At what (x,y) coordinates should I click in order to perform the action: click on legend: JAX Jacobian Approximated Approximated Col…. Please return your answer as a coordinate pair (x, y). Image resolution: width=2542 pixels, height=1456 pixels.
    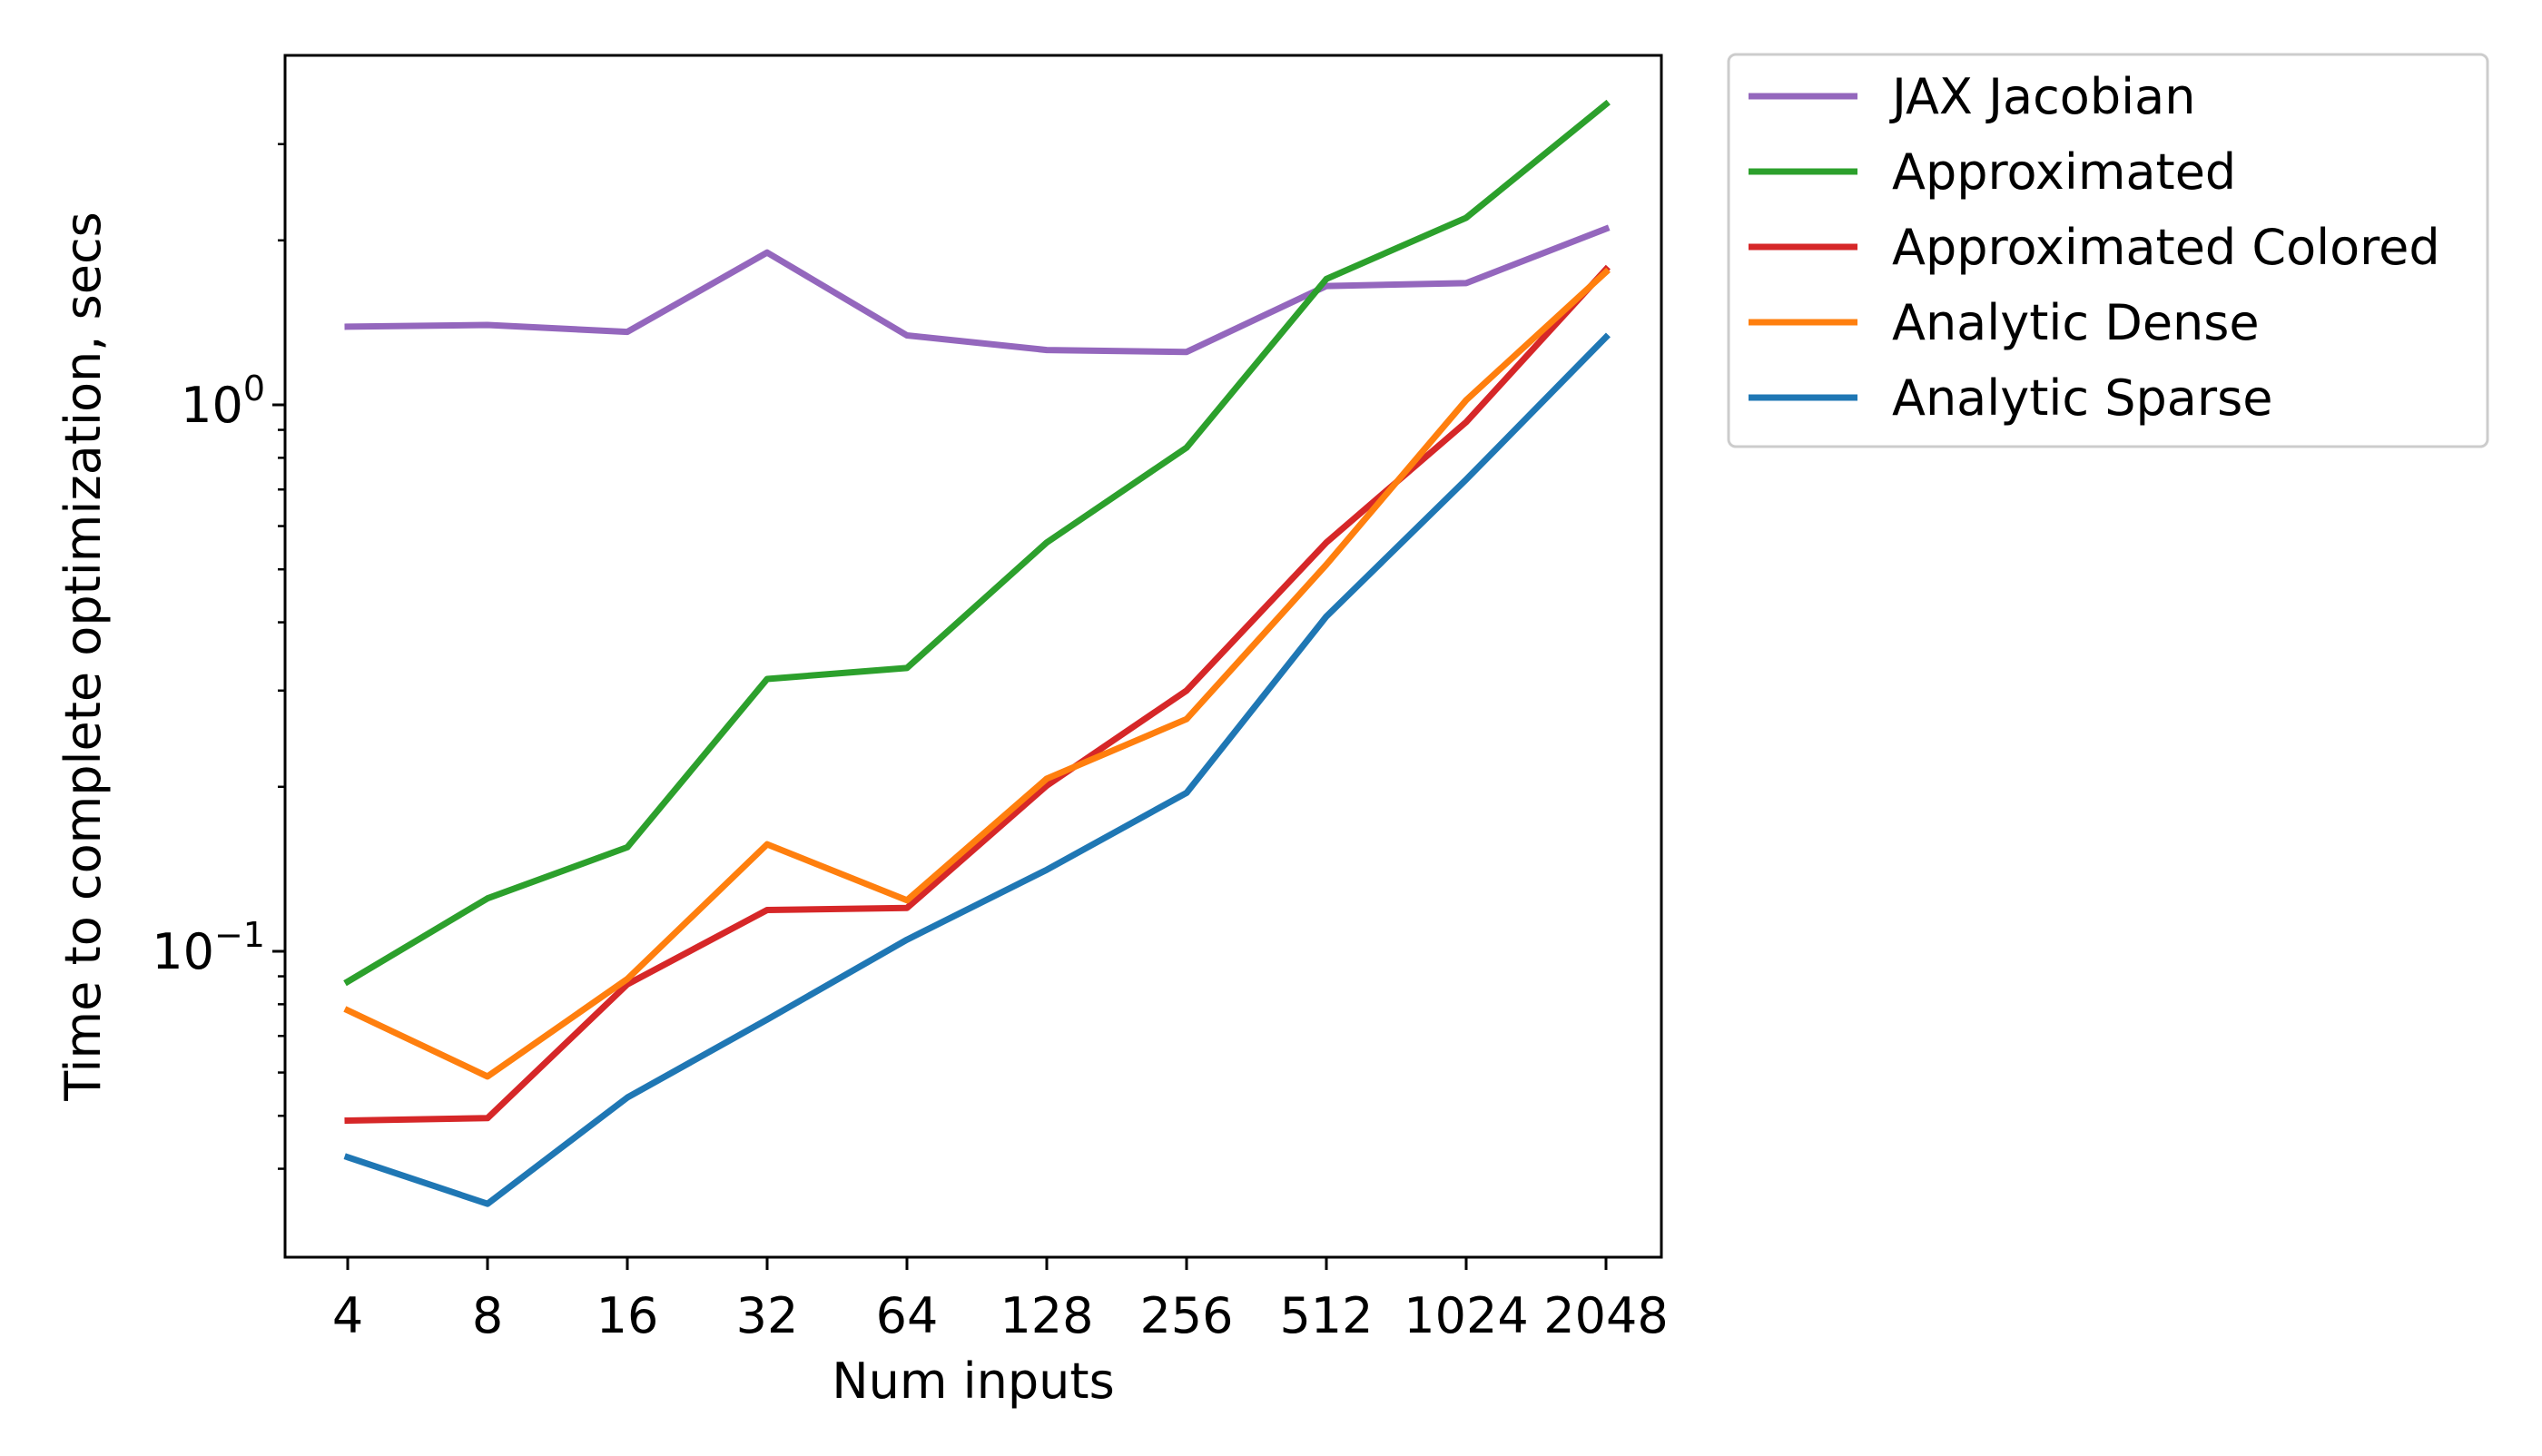
    Looking at the image, I should click on (2108, 251).